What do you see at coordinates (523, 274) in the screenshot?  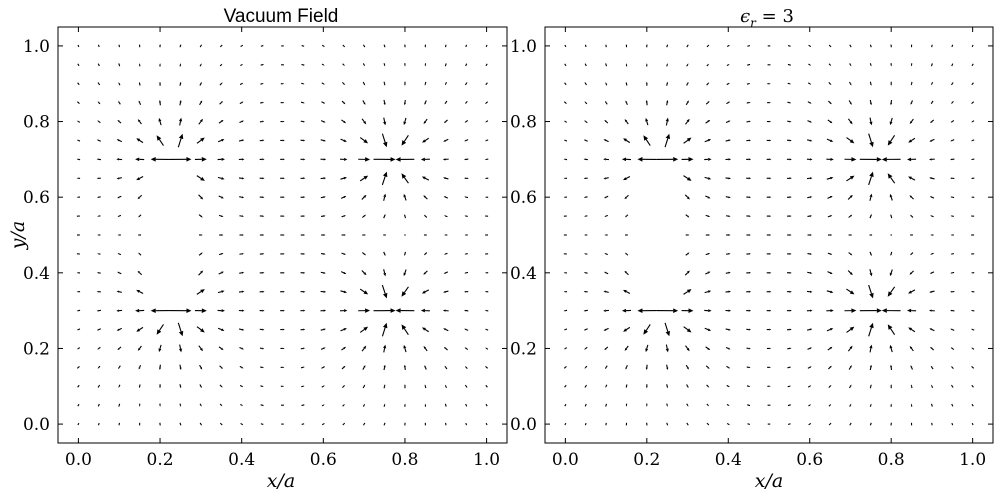 I see `y-tick-label: 0.4` at bounding box center [523, 274].